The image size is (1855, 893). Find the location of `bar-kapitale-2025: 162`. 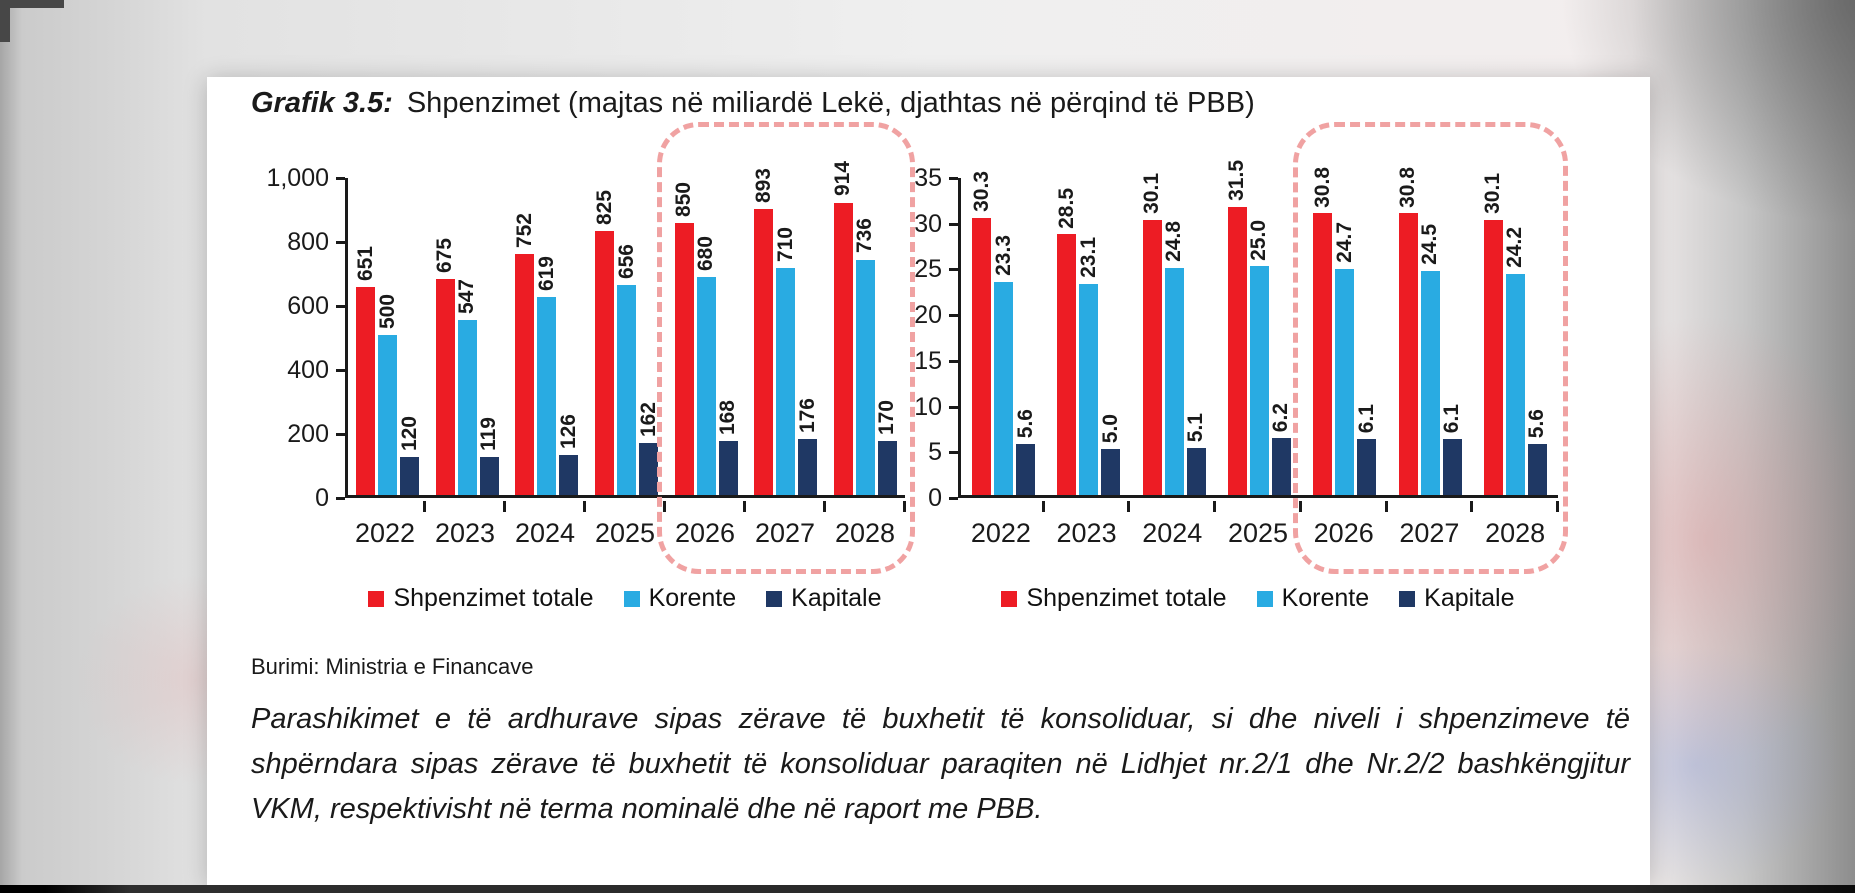

bar-kapitale-2025: 162 is located at coordinates (648, 448).